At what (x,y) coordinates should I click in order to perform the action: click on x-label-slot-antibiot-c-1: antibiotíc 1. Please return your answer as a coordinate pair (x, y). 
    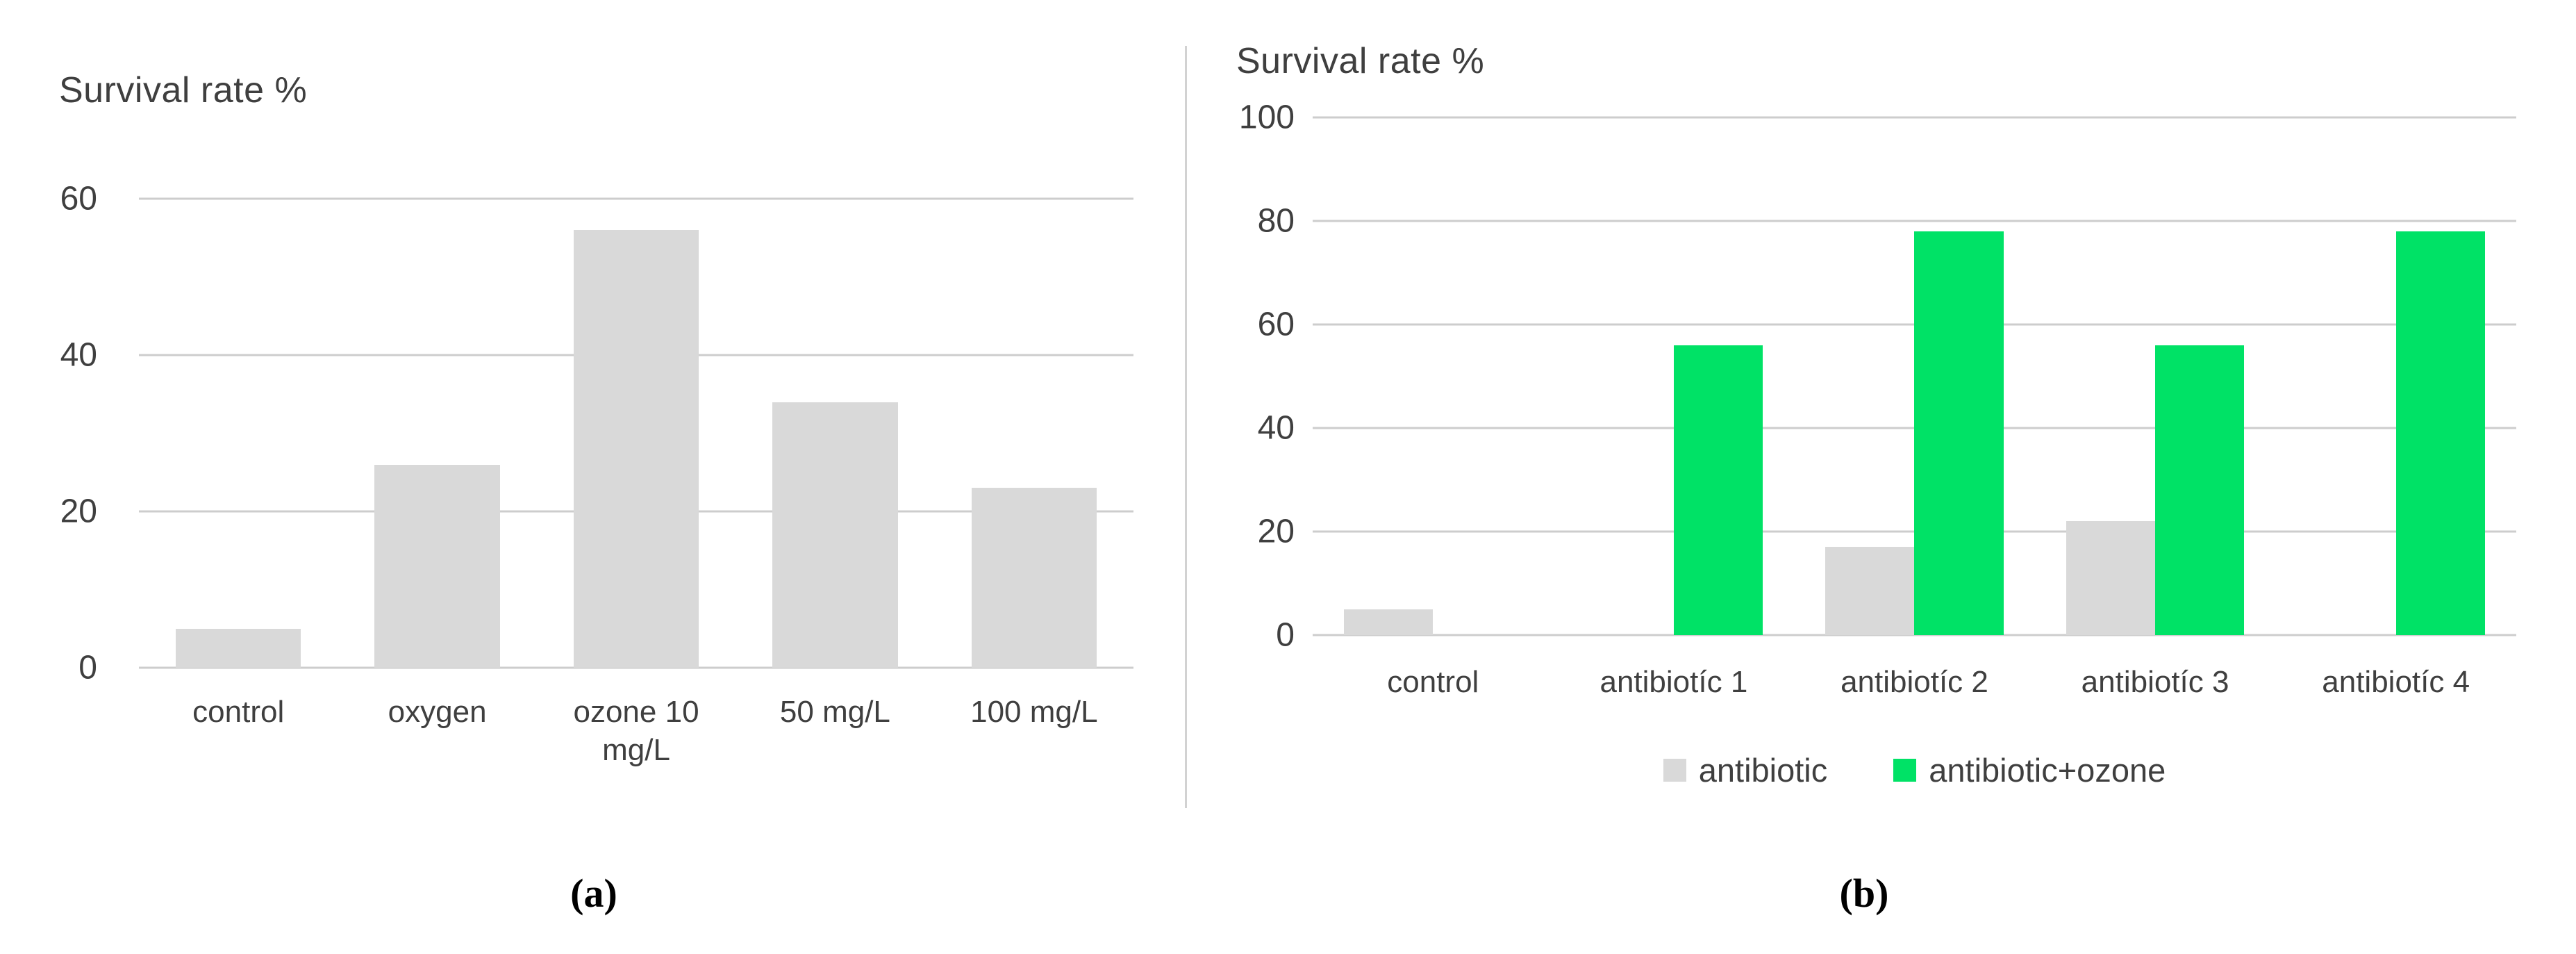
    Looking at the image, I should click on (1674, 682).